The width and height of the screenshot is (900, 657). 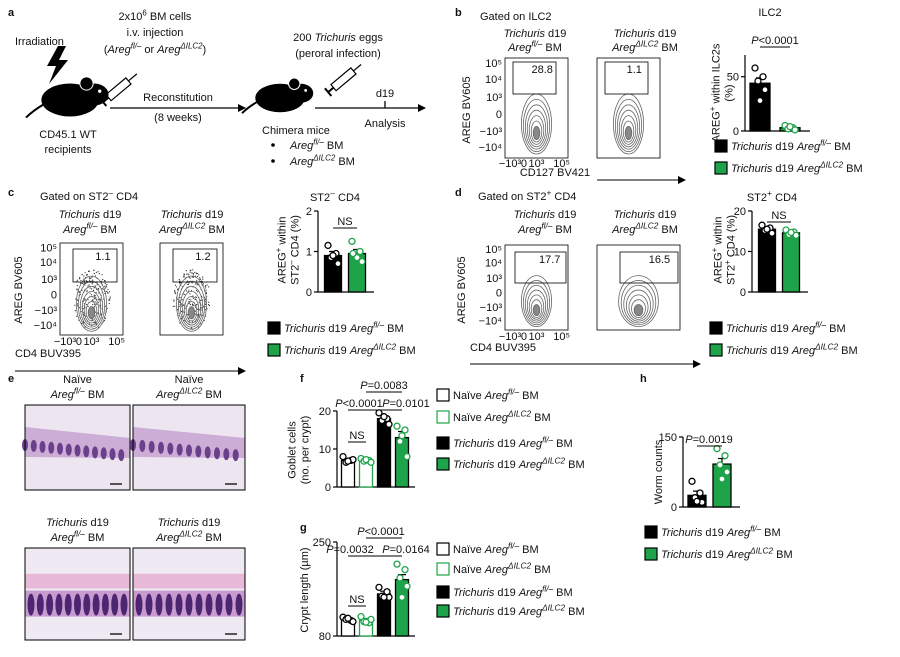 What do you see at coordinates (274, 328) in the screenshot?
I see `legend-swatch` at bounding box center [274, 328].